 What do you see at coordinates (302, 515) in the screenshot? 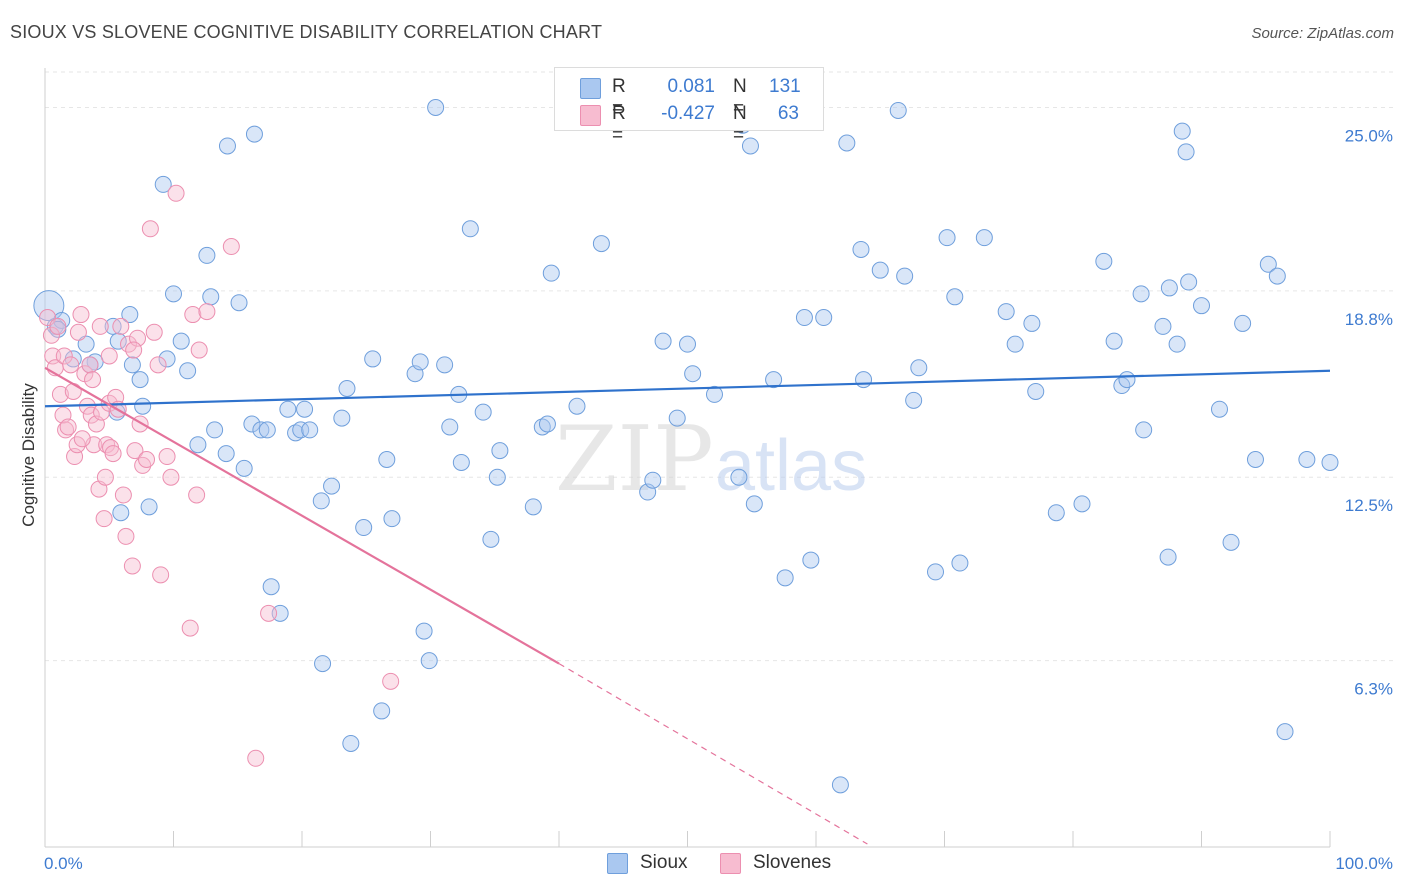
I see `slovene-trend-line` at bounding box center [302, 515].